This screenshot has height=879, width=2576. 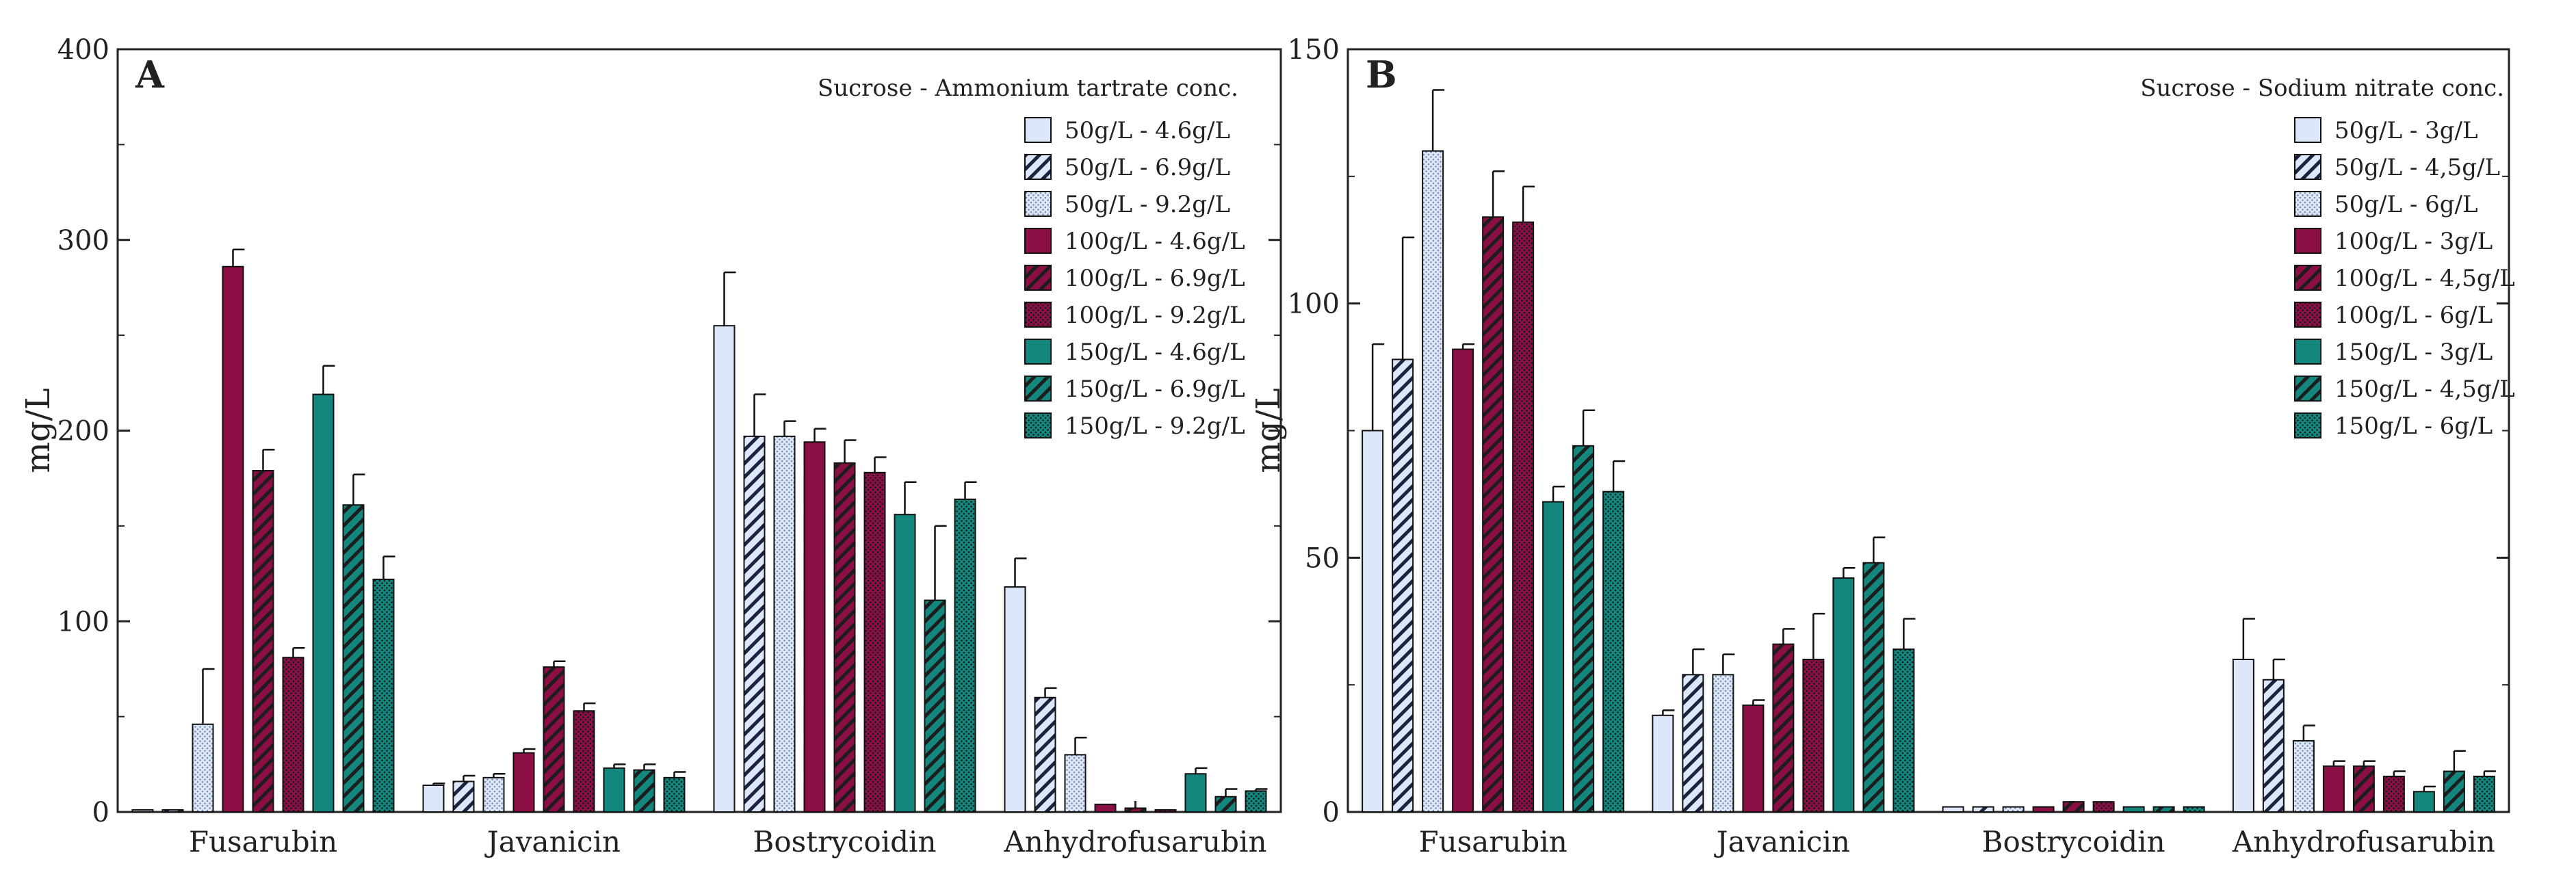 I want to click on a-x-tick-label-javanicin: Javanicin, so click(x=552, y=841).